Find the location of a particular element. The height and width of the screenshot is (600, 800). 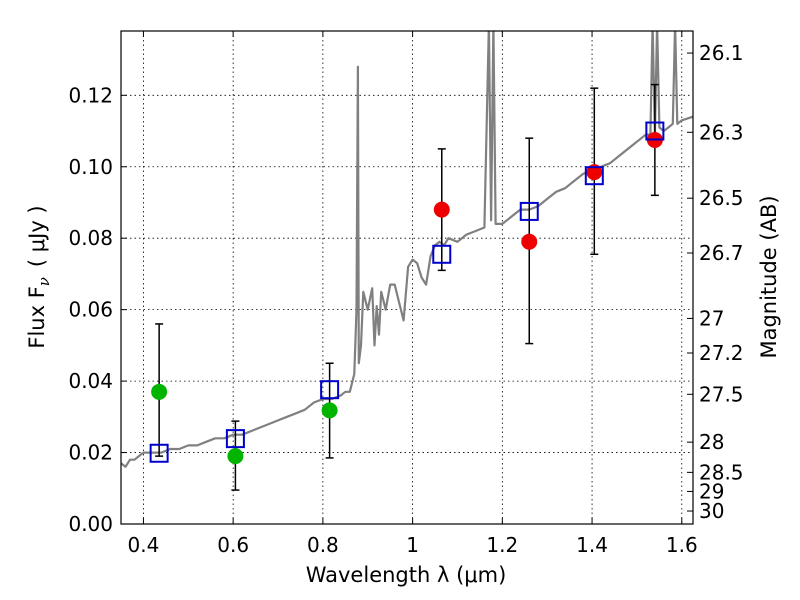

y-tick-label: 0.12 is located at coordinates (90, 95).